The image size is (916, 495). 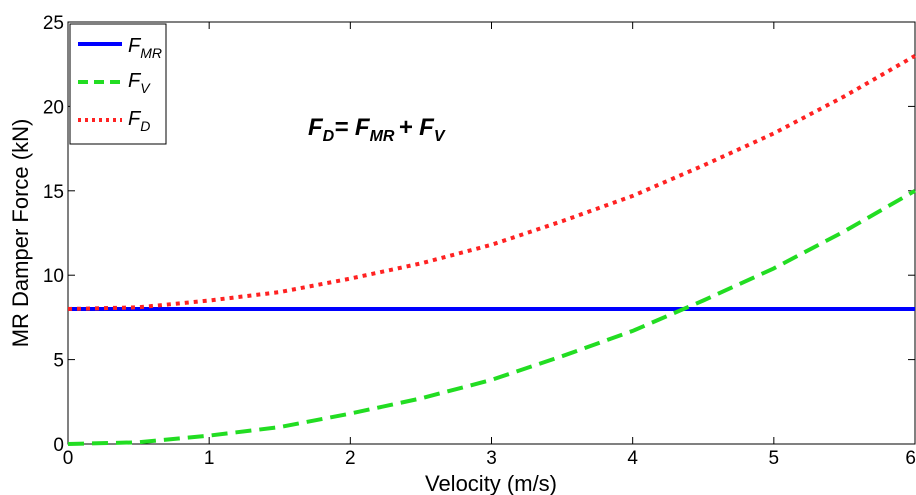 I want to click on eq-term-fv-sub: V, so click(x=440, y=136).